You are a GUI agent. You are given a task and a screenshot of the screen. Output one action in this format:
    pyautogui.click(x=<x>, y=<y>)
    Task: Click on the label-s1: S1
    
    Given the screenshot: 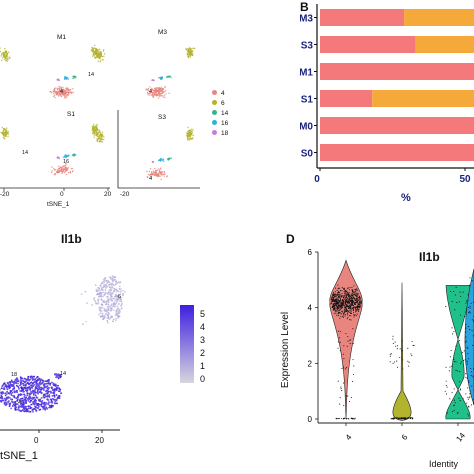 What is the action you would take?
    pyautogui.click(x=71, y=114)
    